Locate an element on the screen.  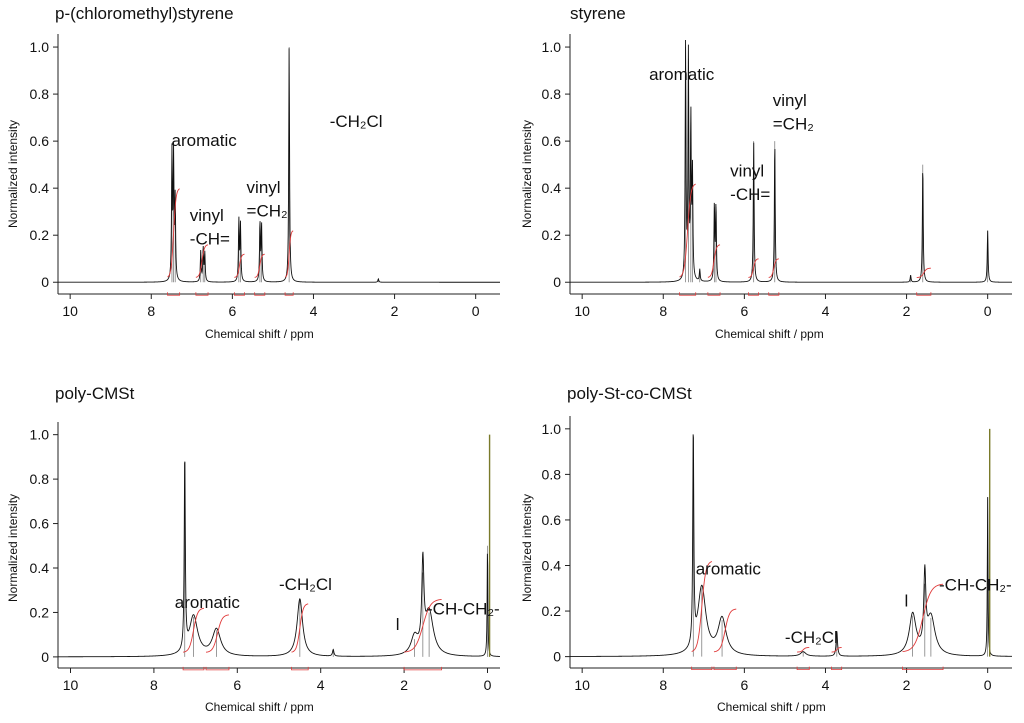
chart-title: poly-St-co-CMSt is located at coordinates (629, 393).